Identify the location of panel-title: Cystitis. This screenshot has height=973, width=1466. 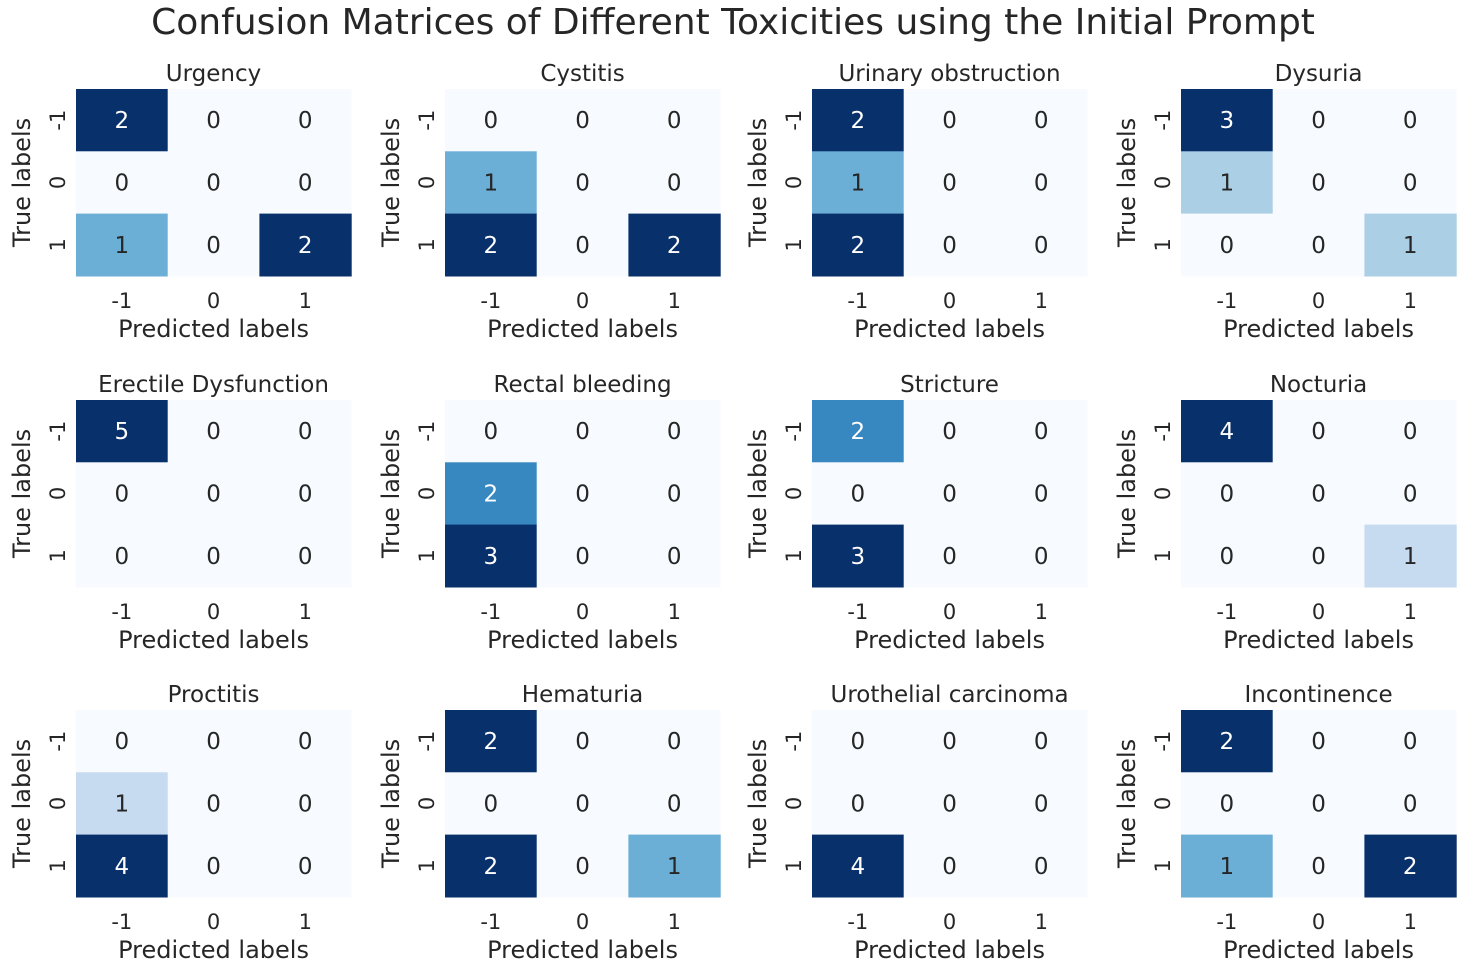
(582, 74).